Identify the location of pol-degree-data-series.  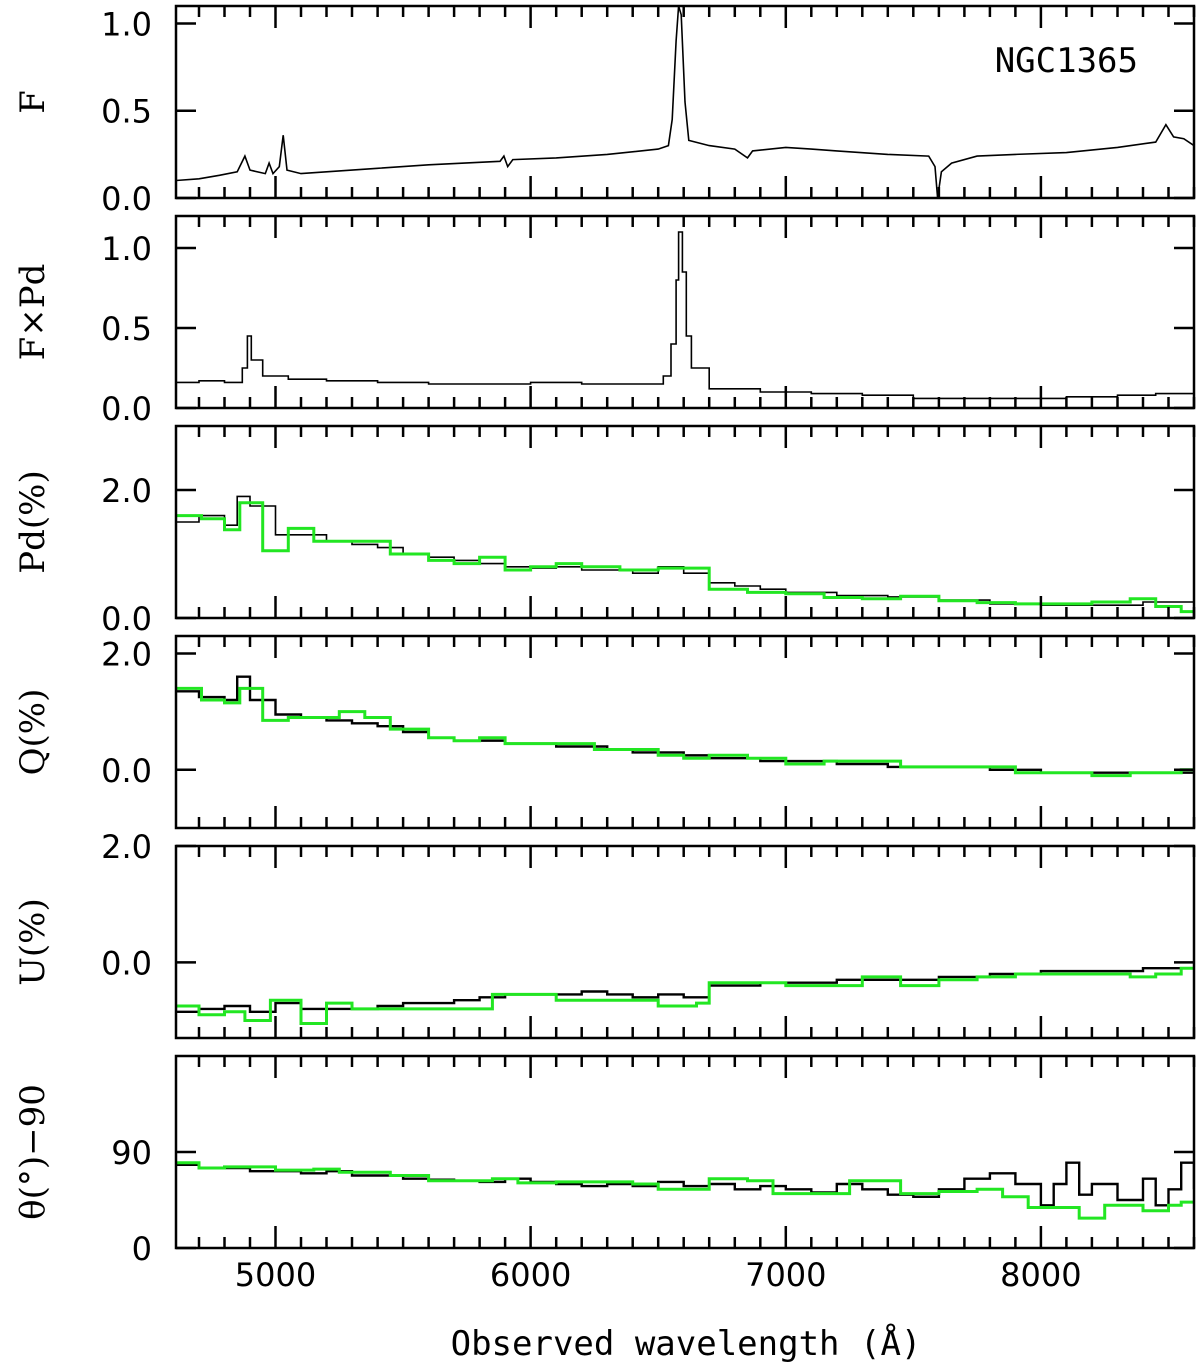
(685, 552).